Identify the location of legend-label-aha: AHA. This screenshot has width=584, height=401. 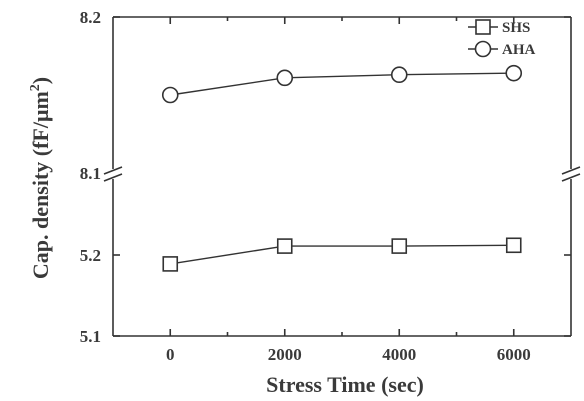
(519, 50).